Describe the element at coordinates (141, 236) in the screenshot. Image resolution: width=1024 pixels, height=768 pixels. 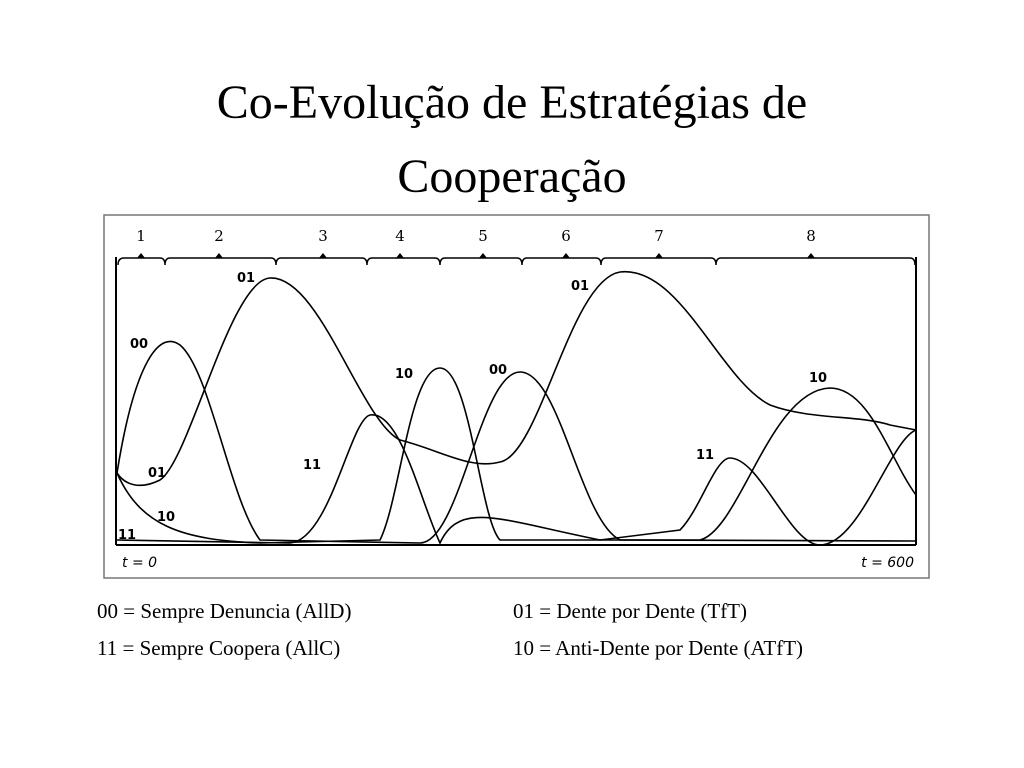
I see `phase-label: 1` at that location.